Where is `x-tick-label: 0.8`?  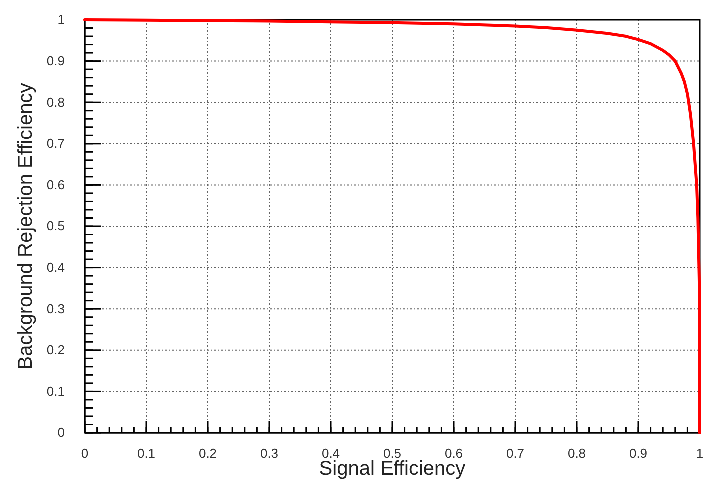
x-tick-label: 0.8 is located at coordinates (577, 454).